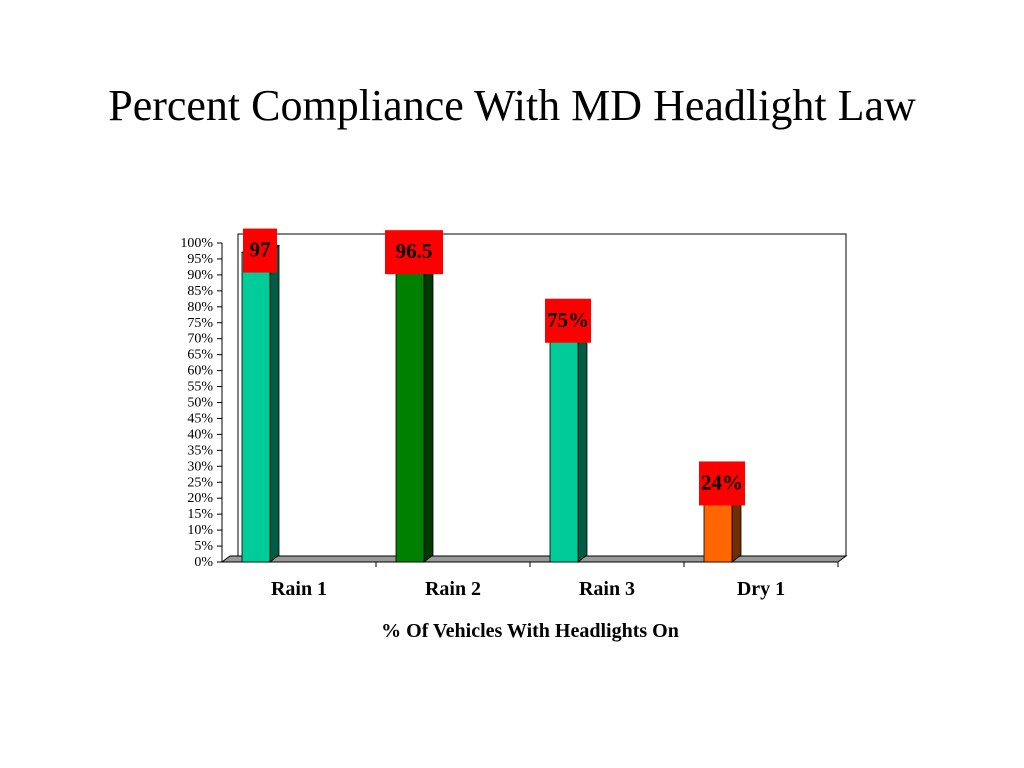 This screenshot has width=1024, height=768. What do you see at coordinates (200, 466) in the screenshot?
I see `y-tick-label: 30%` at bounding box center [200, 466].